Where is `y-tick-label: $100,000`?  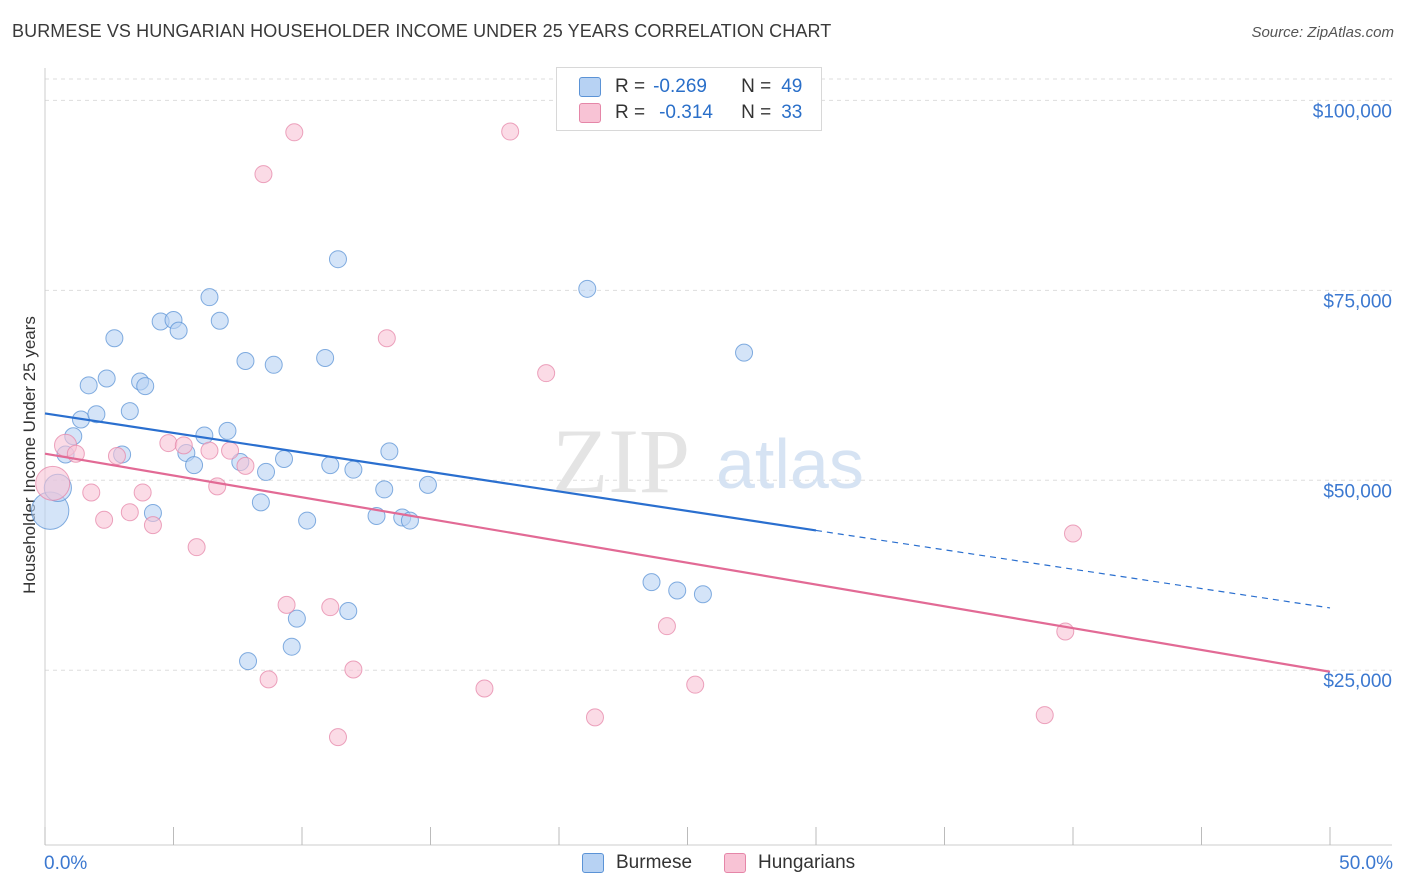
y-tick-label: $100,000 is located at coordinates (1352, 111).